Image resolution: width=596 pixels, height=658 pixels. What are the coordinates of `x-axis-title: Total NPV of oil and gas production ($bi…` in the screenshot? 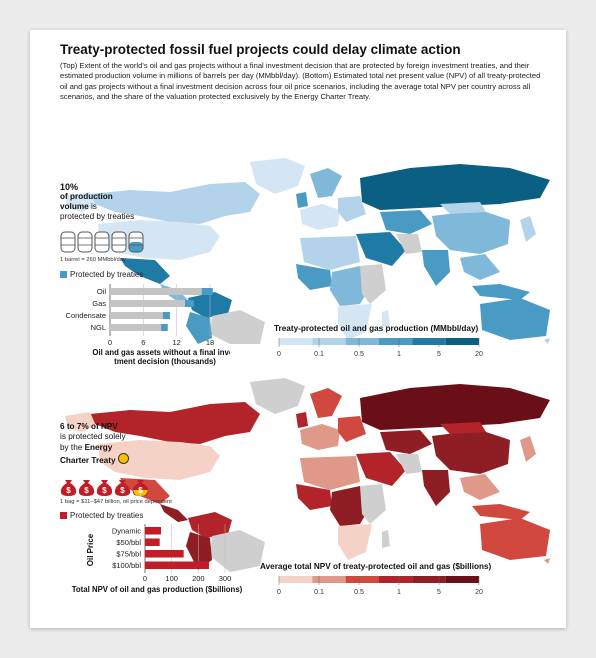 It's located at (157, 589).